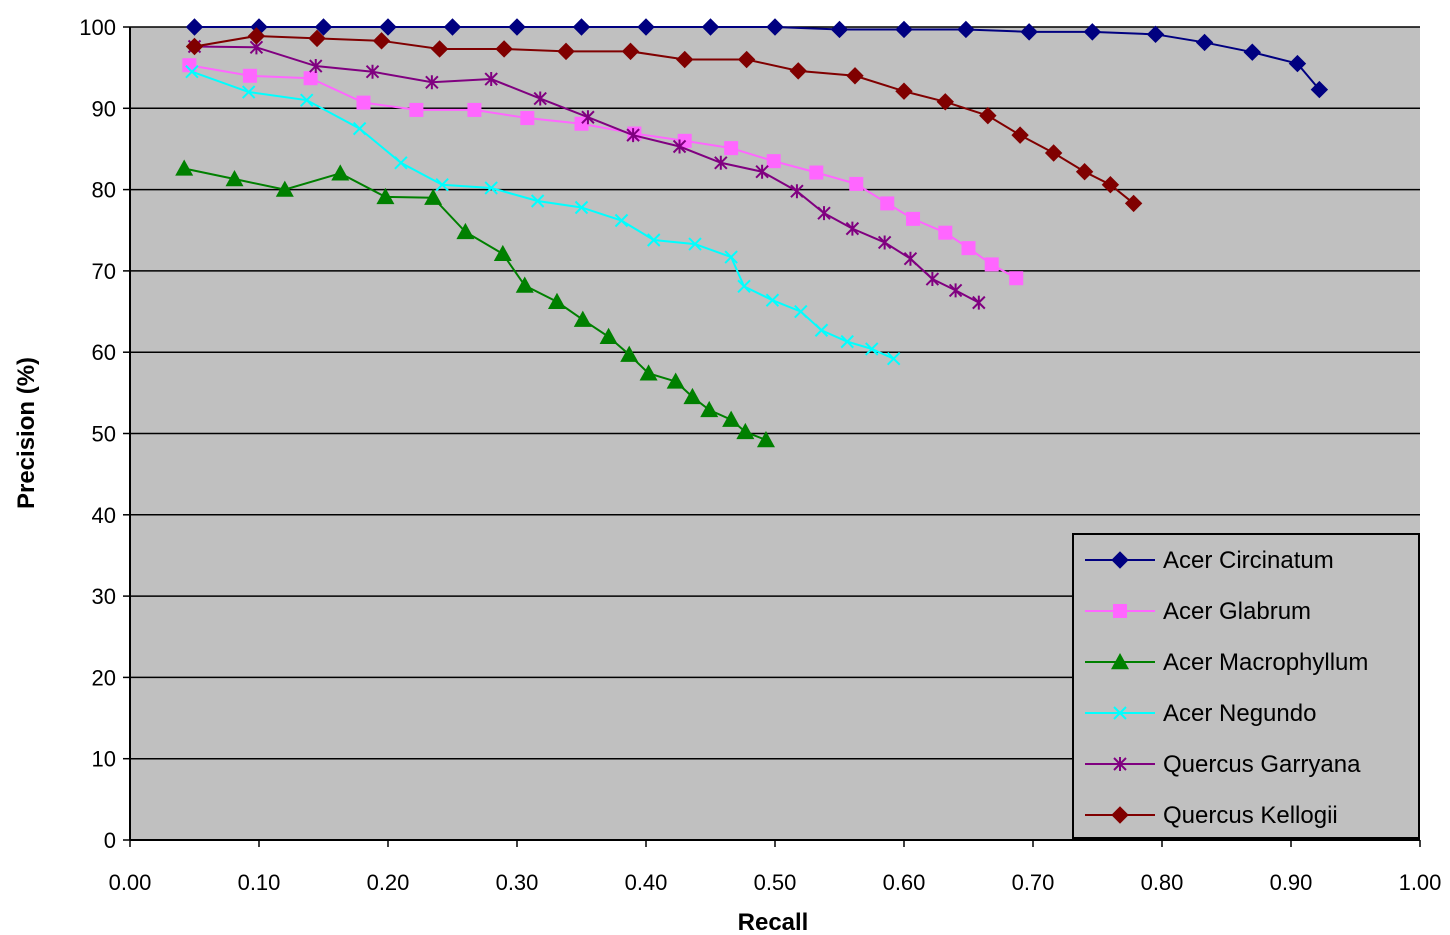 The image size is (1450, 935). Describe the element at coordinates (517, 882) in the screenshot. I see `x-tick-label: 0.30` at that location.